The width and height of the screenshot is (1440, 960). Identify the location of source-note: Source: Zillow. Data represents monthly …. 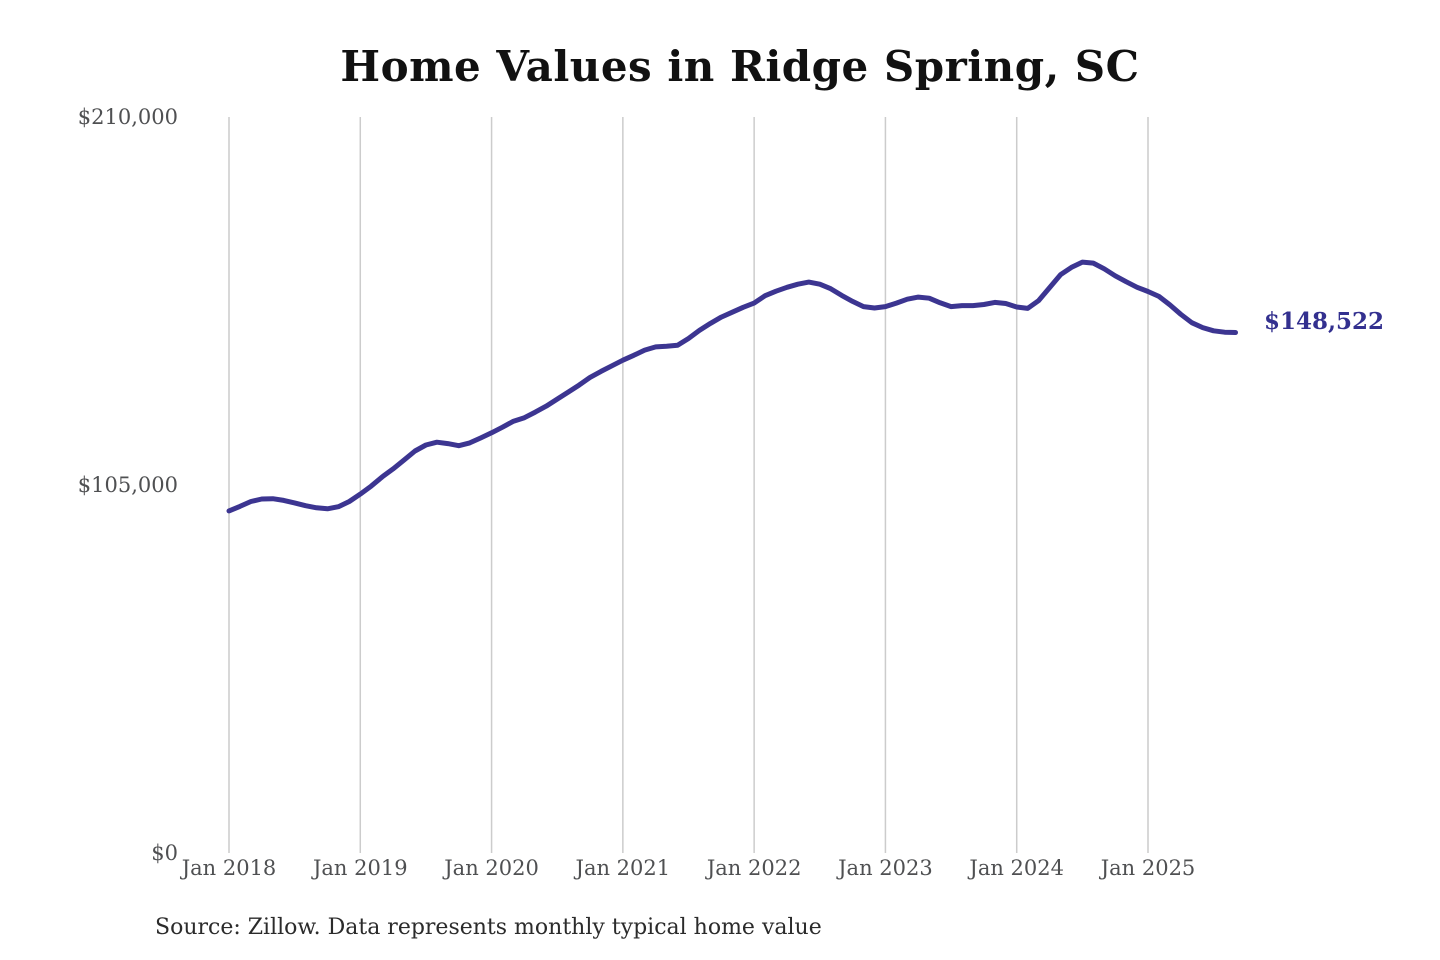
(488, 927).